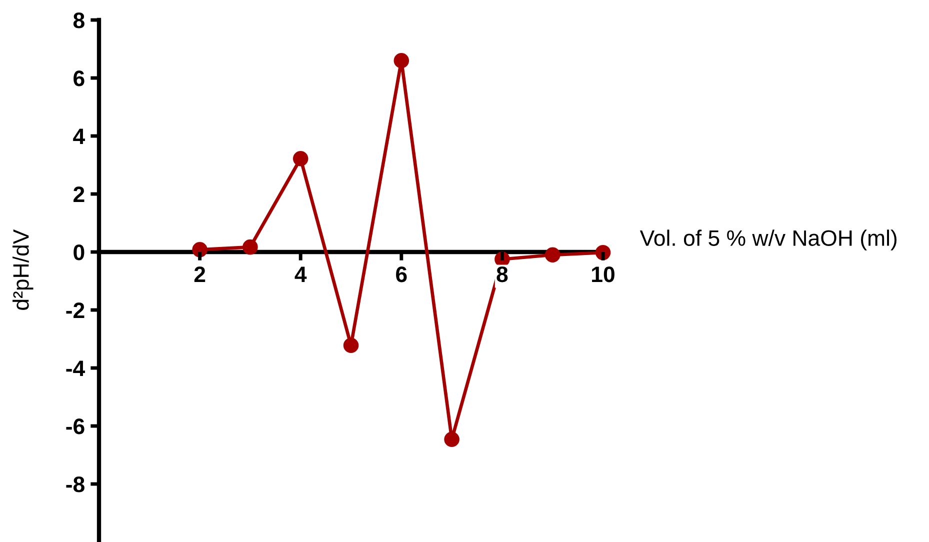  What do you see at coordinates (200, 274) in the screenshot?
I see `x-tick-label: 2` at bounding box center [200, 274].